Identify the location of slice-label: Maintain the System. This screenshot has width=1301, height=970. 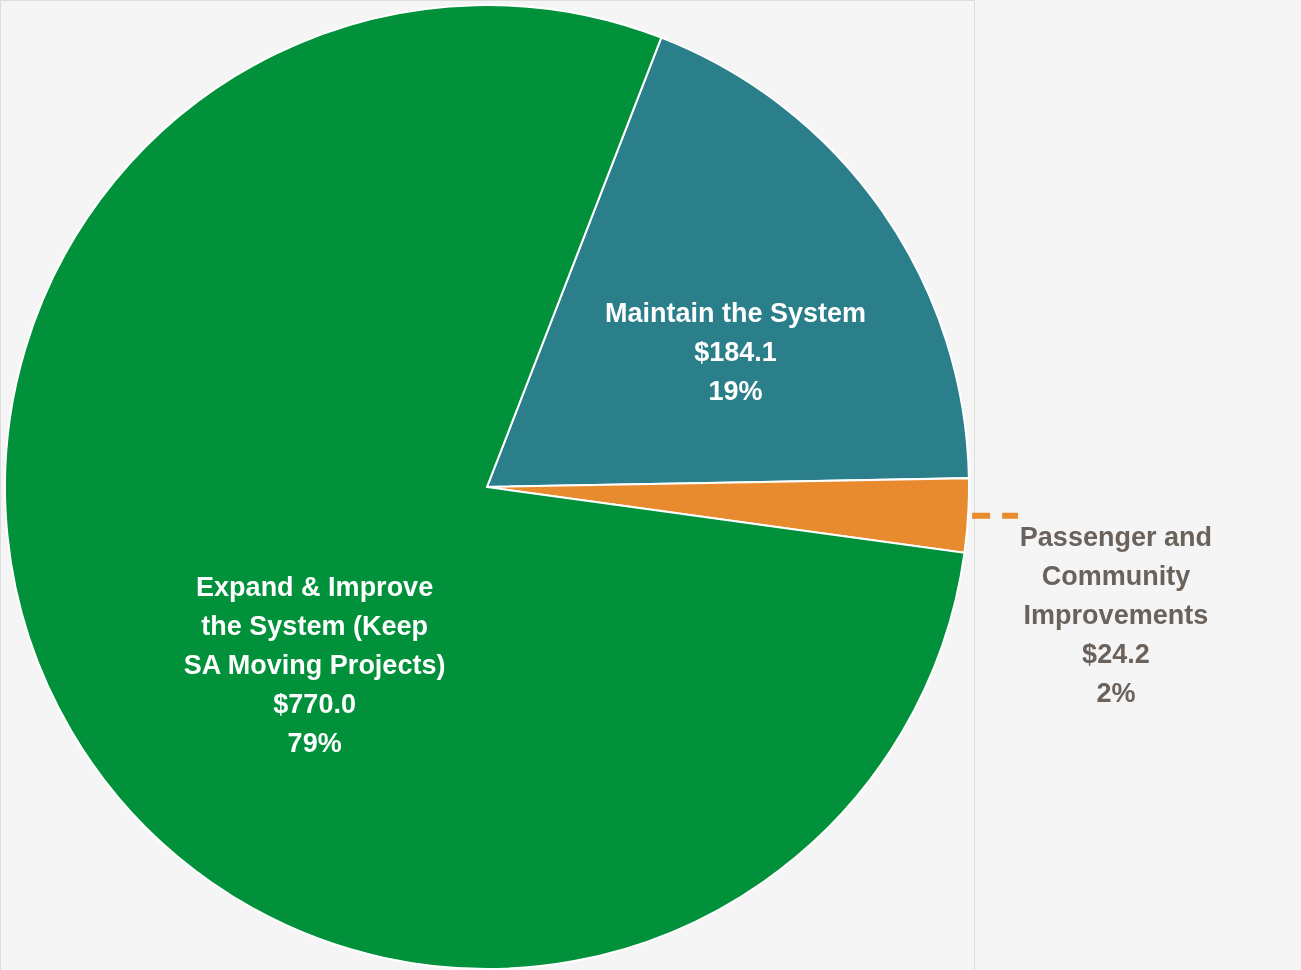
(735, 312).